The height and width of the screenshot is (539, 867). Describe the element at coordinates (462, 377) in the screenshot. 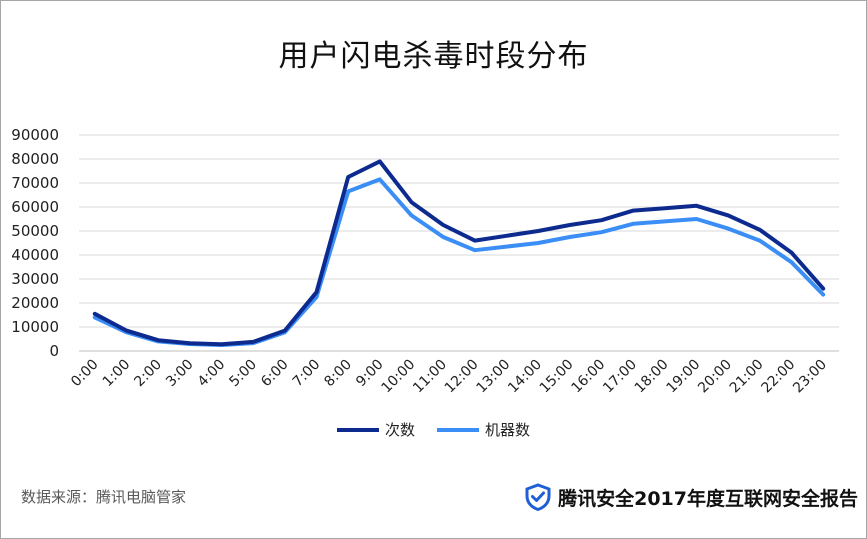

I see `x-tick-label: 12:00` at that location.